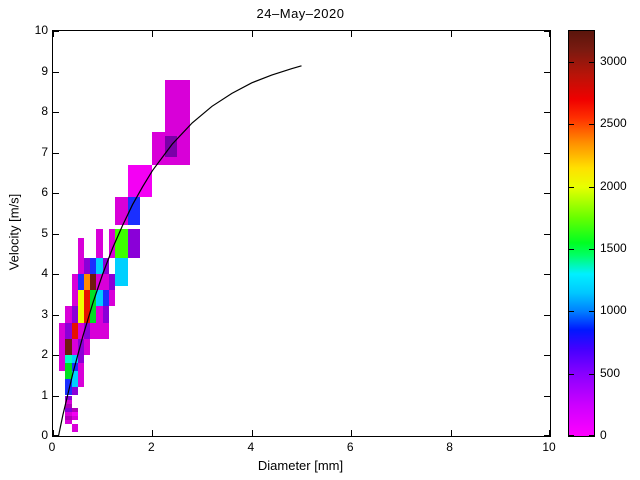 The height and width of the screenshot is (480, 640). Describe the element at coordinates (613, 185) in the screenshot. I see `colorbar-tick-label: 2000` at that location.